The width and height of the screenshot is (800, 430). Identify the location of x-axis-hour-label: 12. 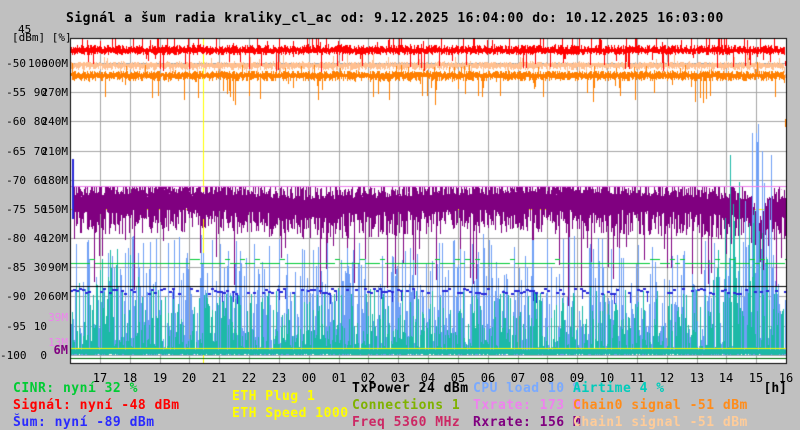
(667, 378).